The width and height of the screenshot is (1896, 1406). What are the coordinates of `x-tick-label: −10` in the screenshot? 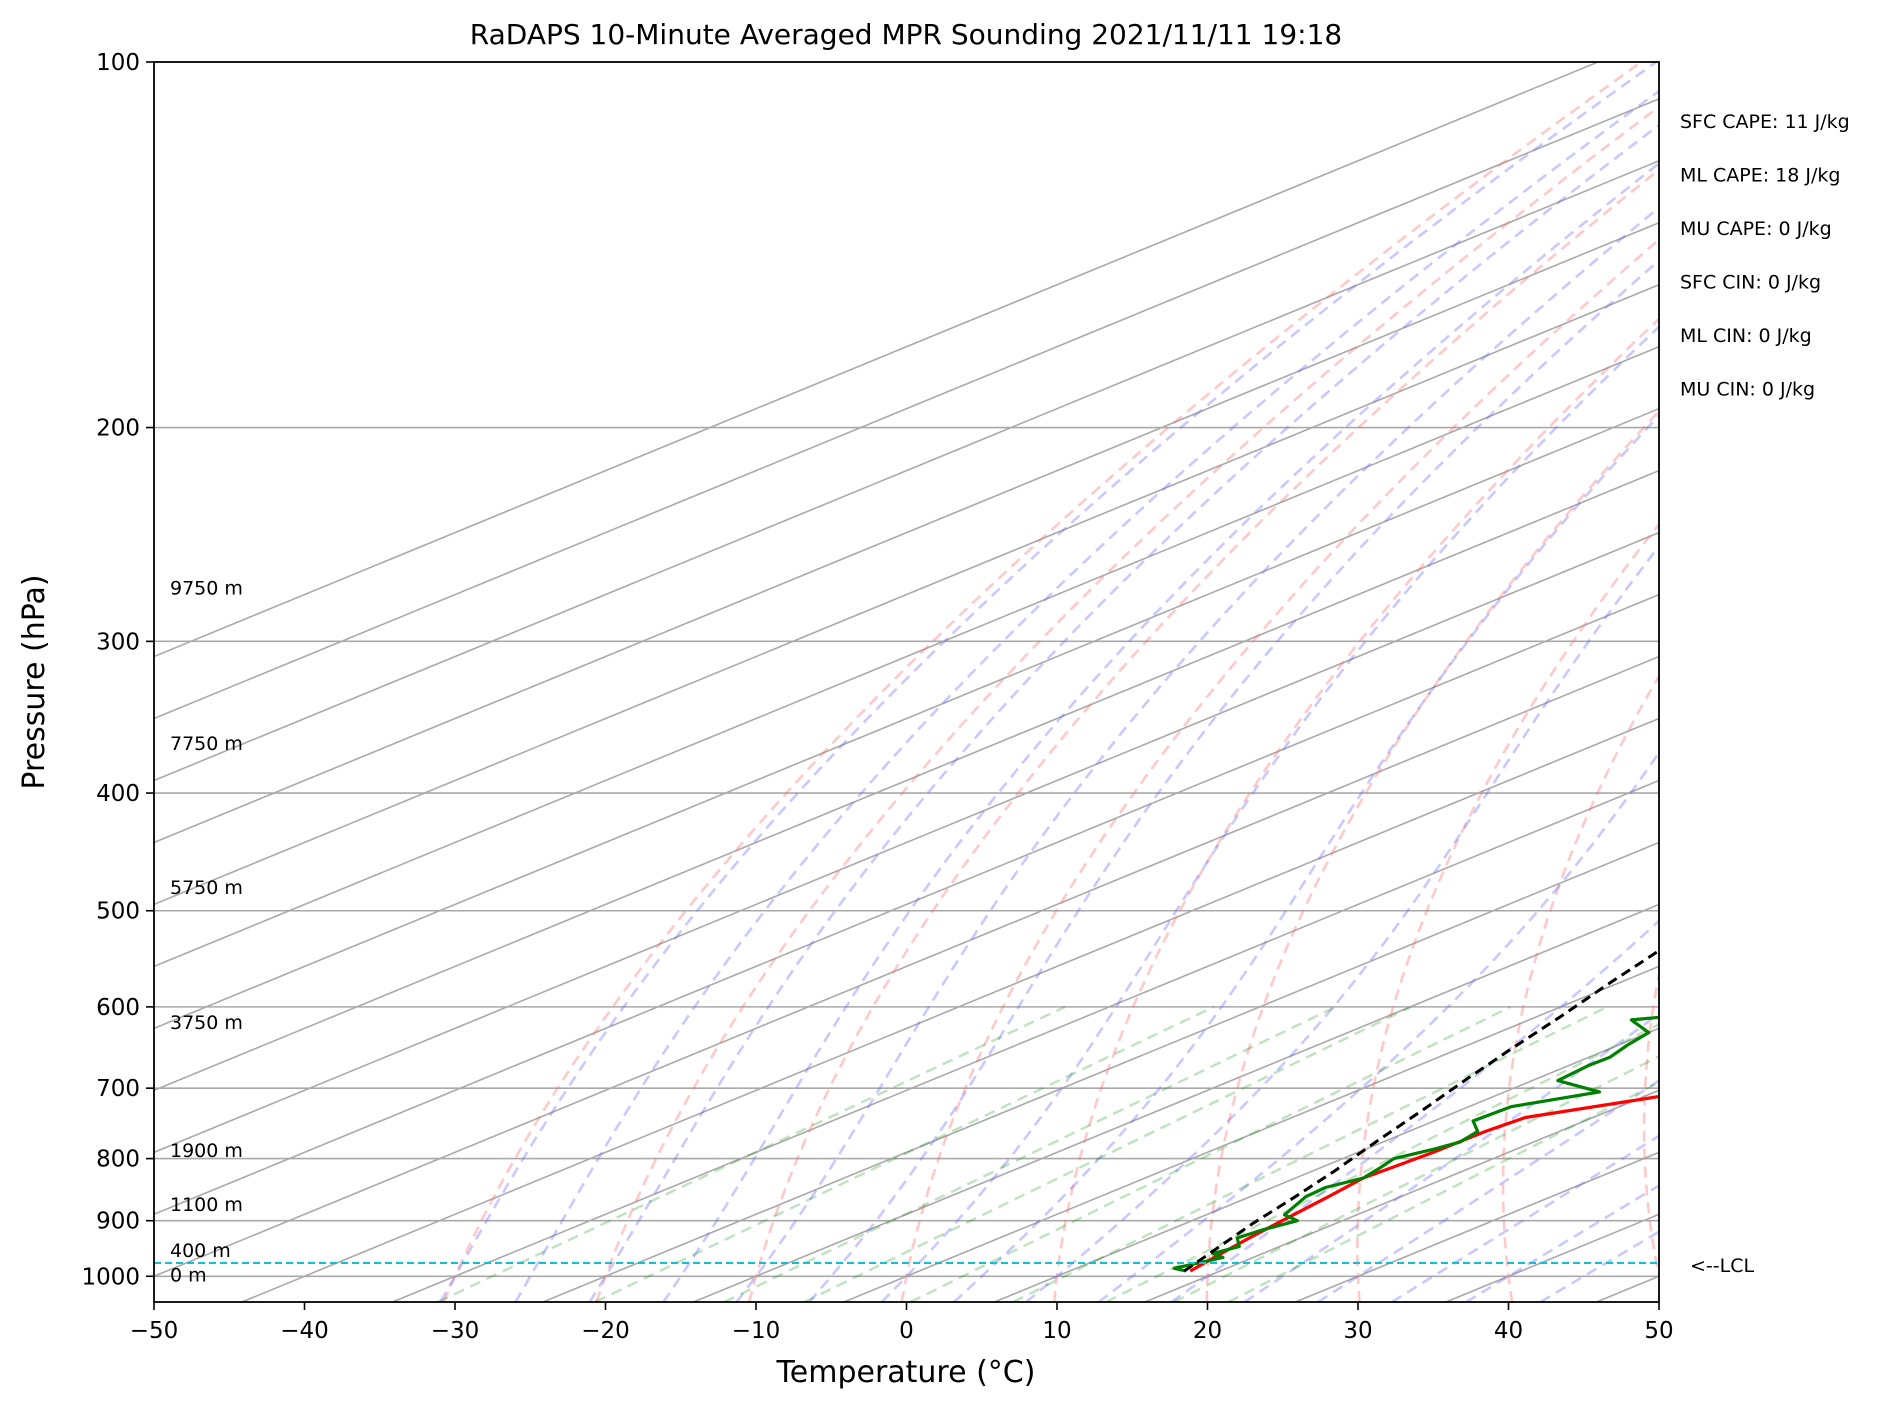 It's located at (756, 1331).